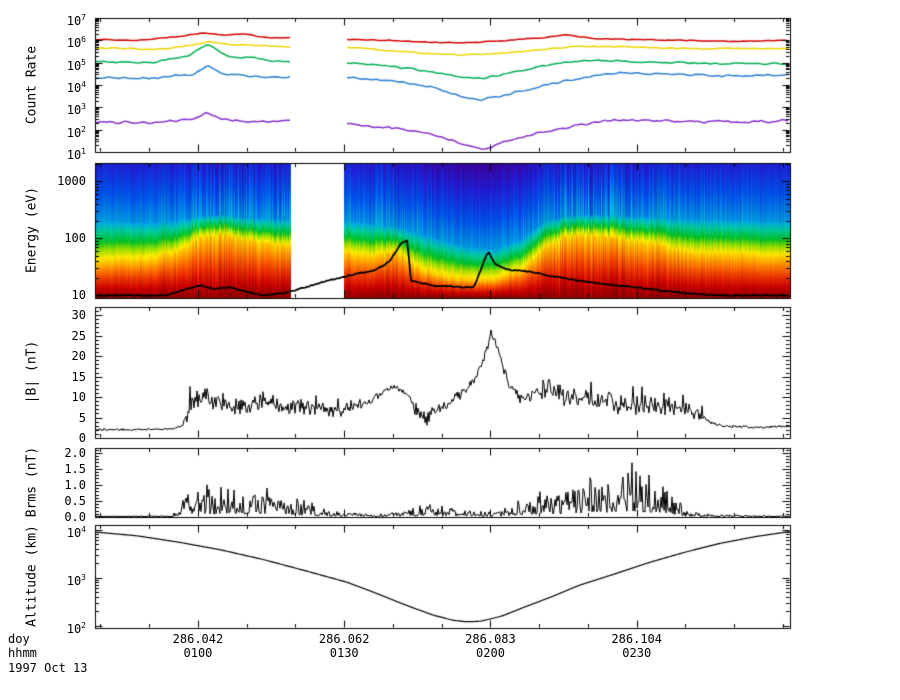 This screenshot has height=700, width=900. What do you see at coordinates (48, 668) in the screenshot?
I see `date-caption: 1997 Oct 13` at bounding box center [48, 668].